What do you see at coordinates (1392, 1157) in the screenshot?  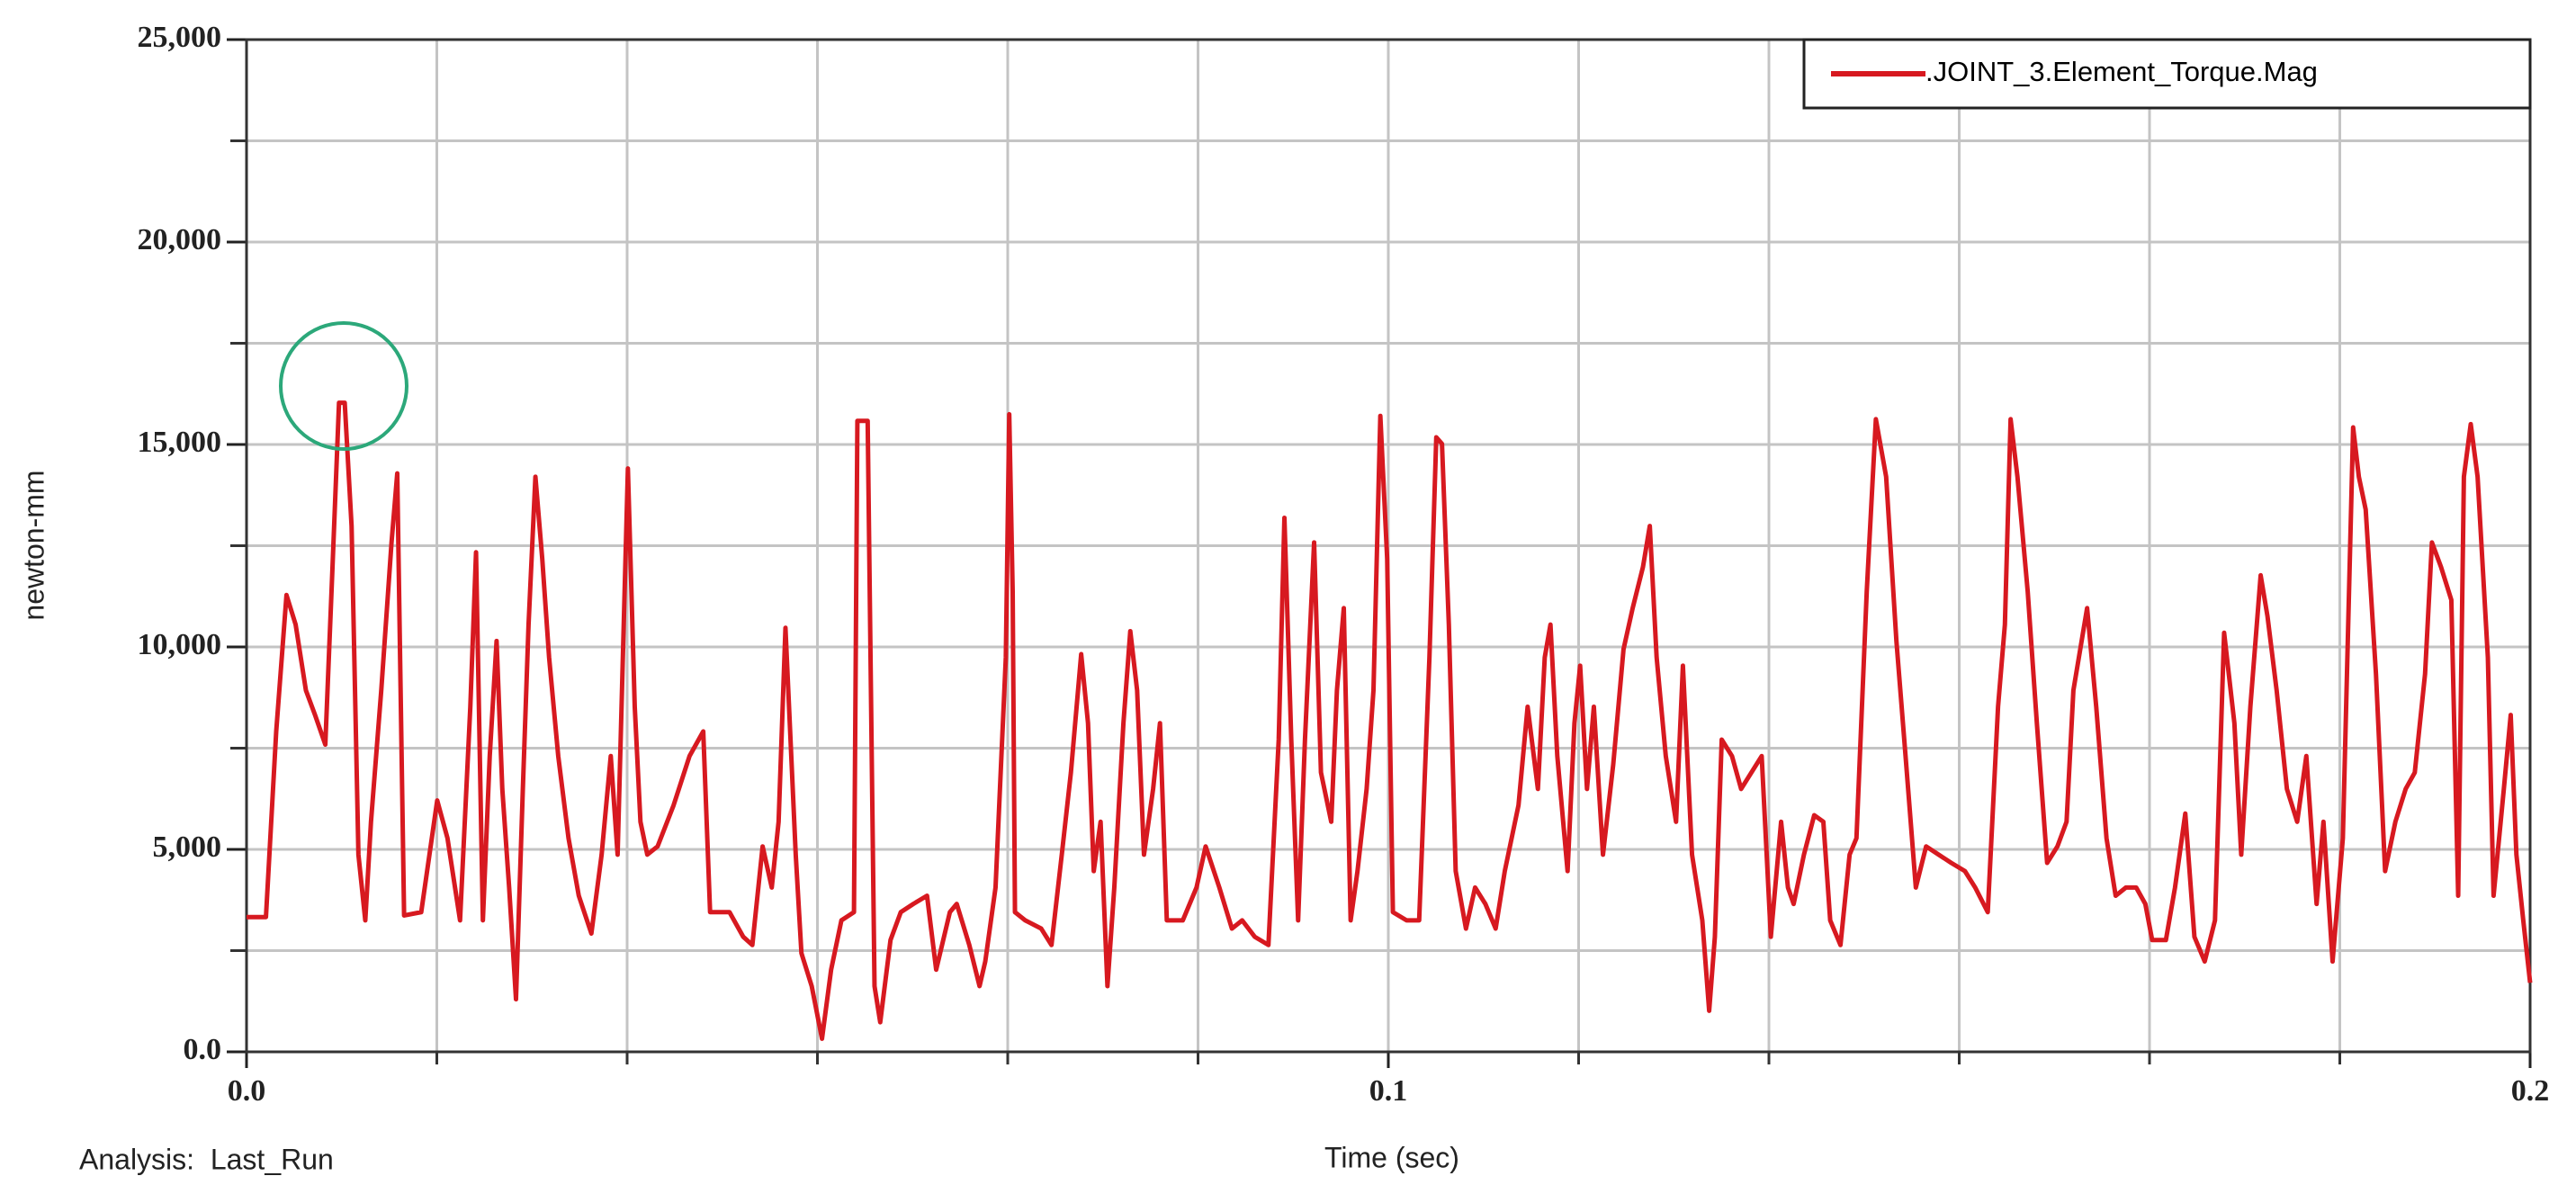 I see `x-axis-label: Time (sec)` at bounding box center [1392, 1157].